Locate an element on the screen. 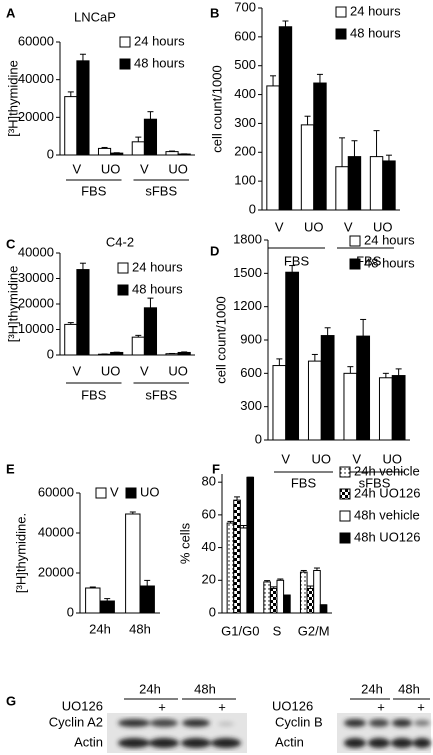 The image size is (433, 755). panel-letter: D is located at coordinates (214, 250).